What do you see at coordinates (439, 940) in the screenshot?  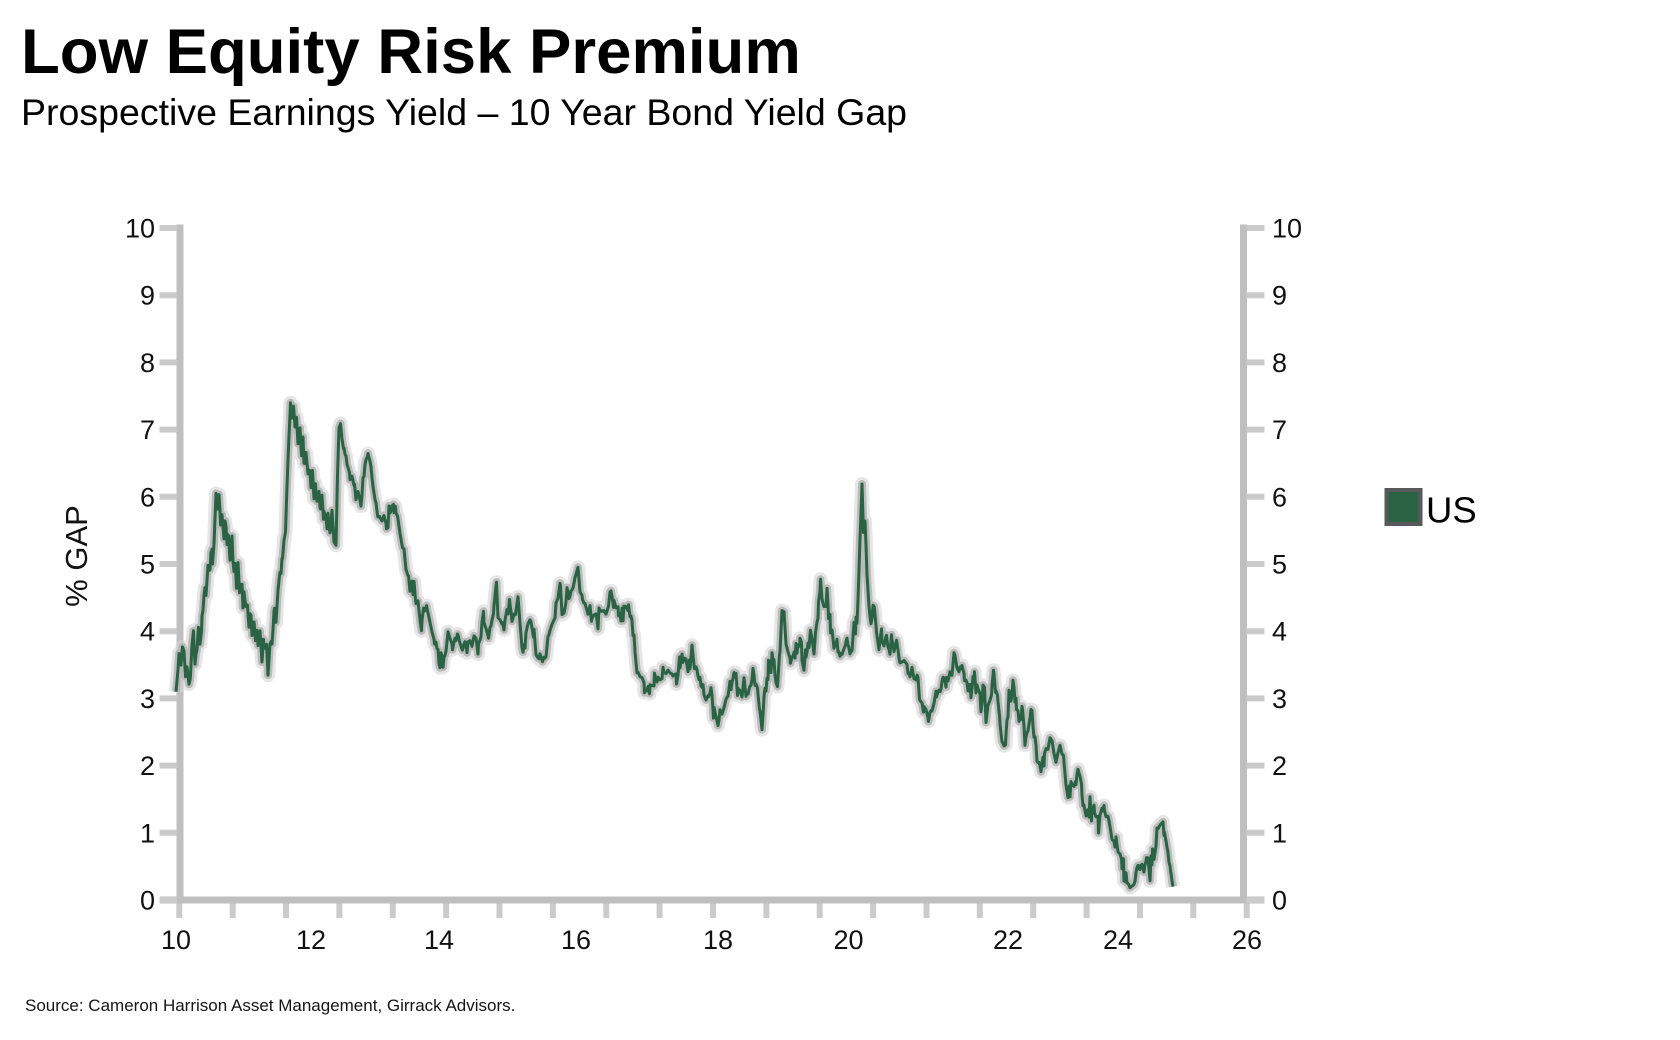 I see `svg-text: 14` at bounding box center [439, 940].